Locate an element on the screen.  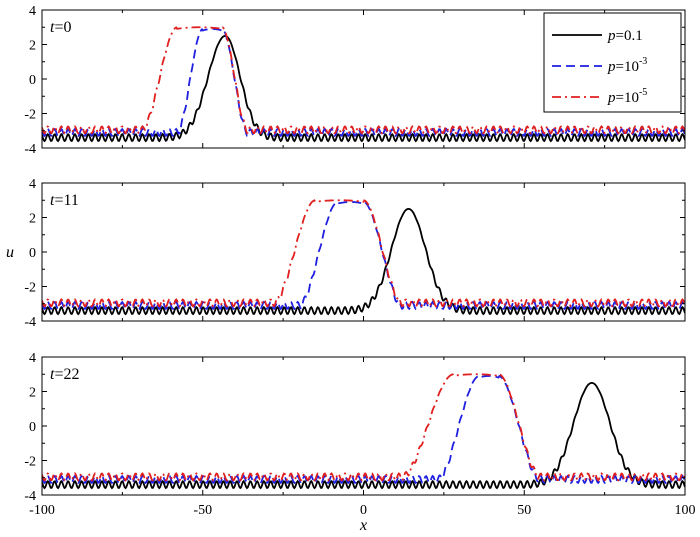
legend-label: p=10-3 is located at coordinates (627, 65).